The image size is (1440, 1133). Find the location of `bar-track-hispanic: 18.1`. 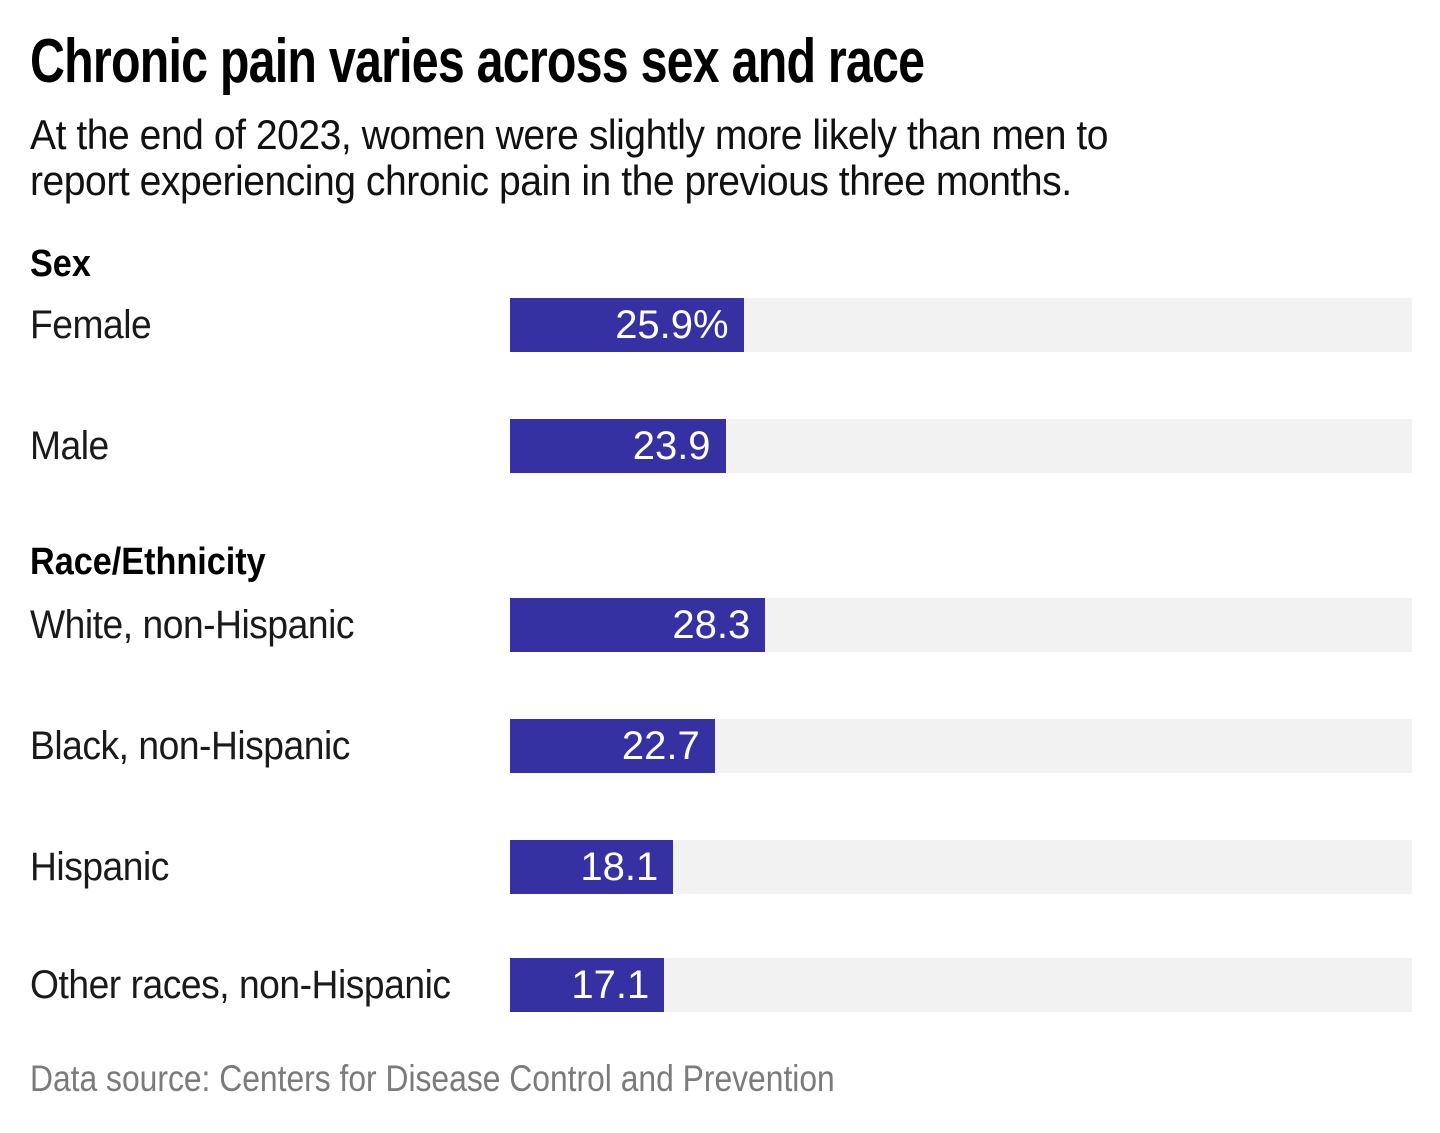

bar-track-hispanic: 18.1 is located at coordinates (961, 867).